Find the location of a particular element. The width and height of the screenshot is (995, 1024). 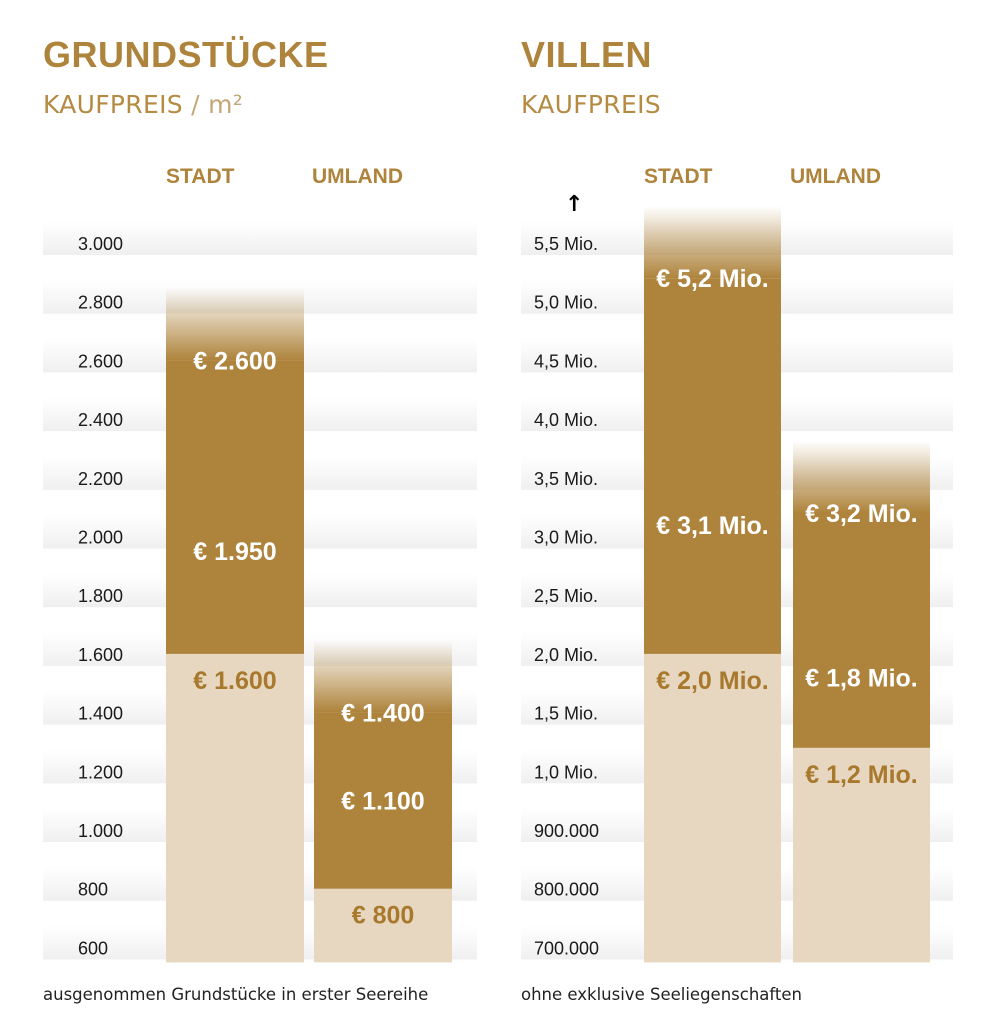

y-tick-label: 2.400 is located at coordinates (100, 420).